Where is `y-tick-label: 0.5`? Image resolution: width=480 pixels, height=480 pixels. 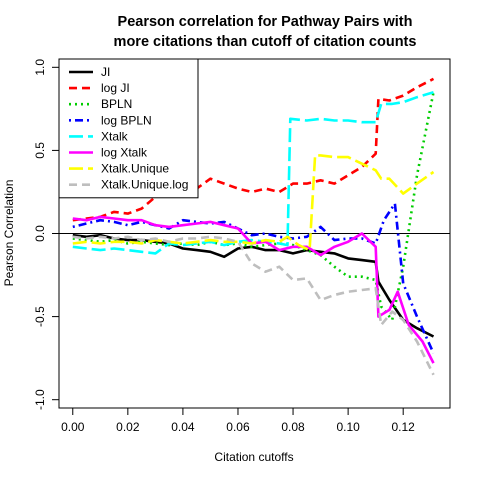
y-tick-label: 0.5 is located at coordinates (40, 150).